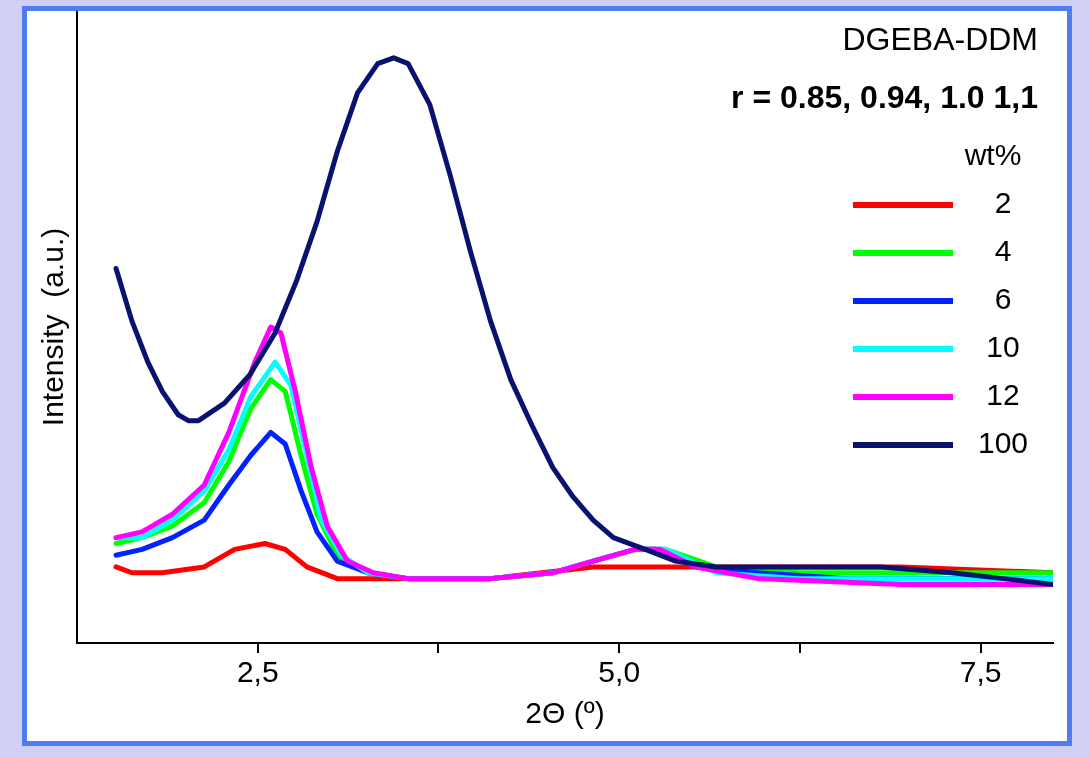  Describe the element at coordinates (1003, 203) in the screenshot. I see `legend-label: 2` at that location.